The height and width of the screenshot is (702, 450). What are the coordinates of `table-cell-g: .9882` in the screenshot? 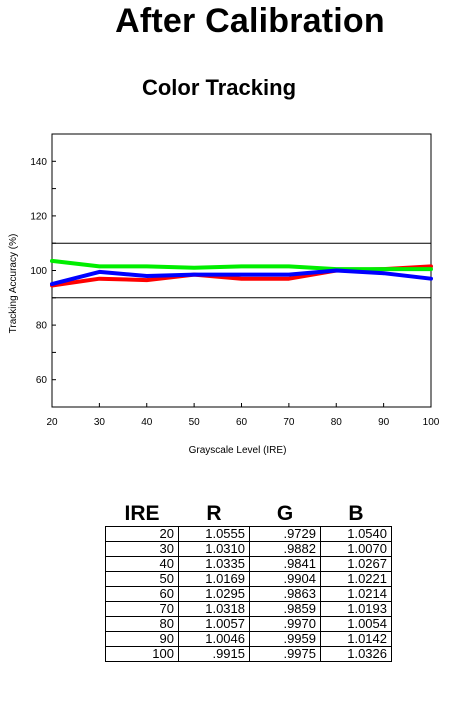 It's located at (285, 549).